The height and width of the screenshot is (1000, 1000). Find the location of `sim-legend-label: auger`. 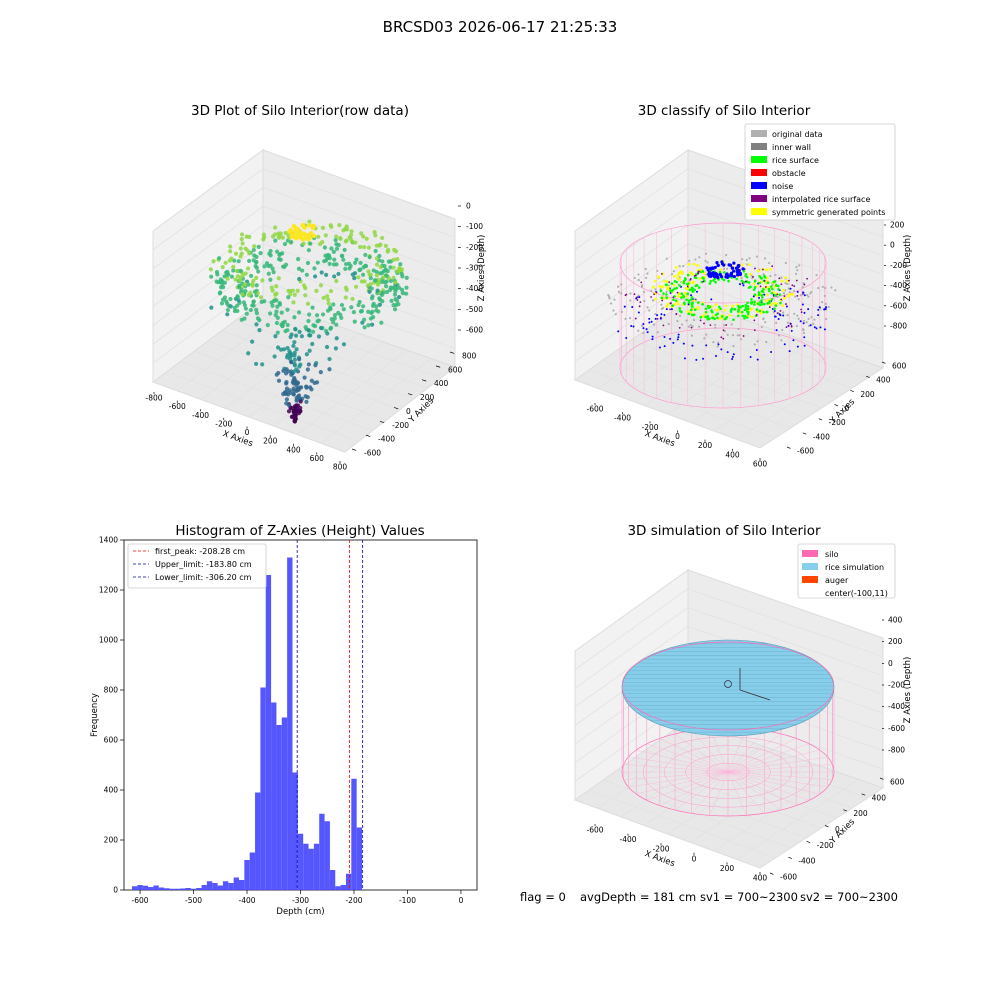

sim-legend-label: auger is located at coordinates (837, 580).